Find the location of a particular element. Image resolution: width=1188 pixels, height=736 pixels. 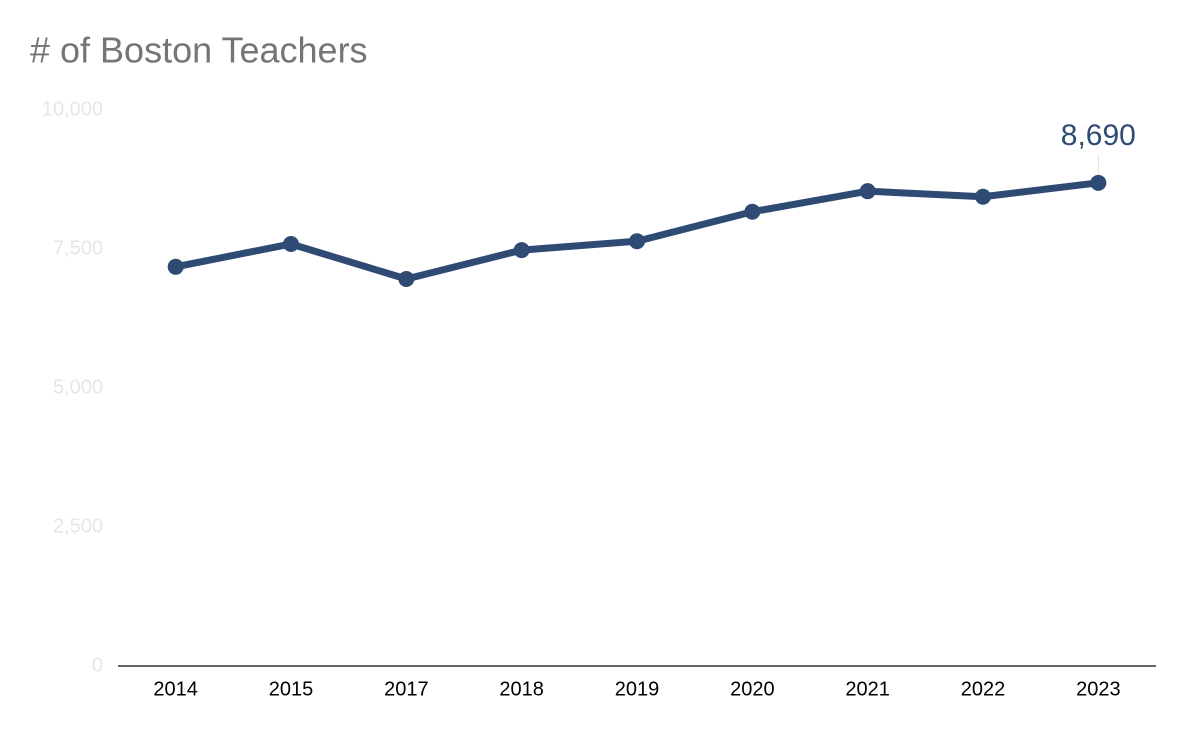

x-tick-label: 2019 is located at coordinates (637, 689).